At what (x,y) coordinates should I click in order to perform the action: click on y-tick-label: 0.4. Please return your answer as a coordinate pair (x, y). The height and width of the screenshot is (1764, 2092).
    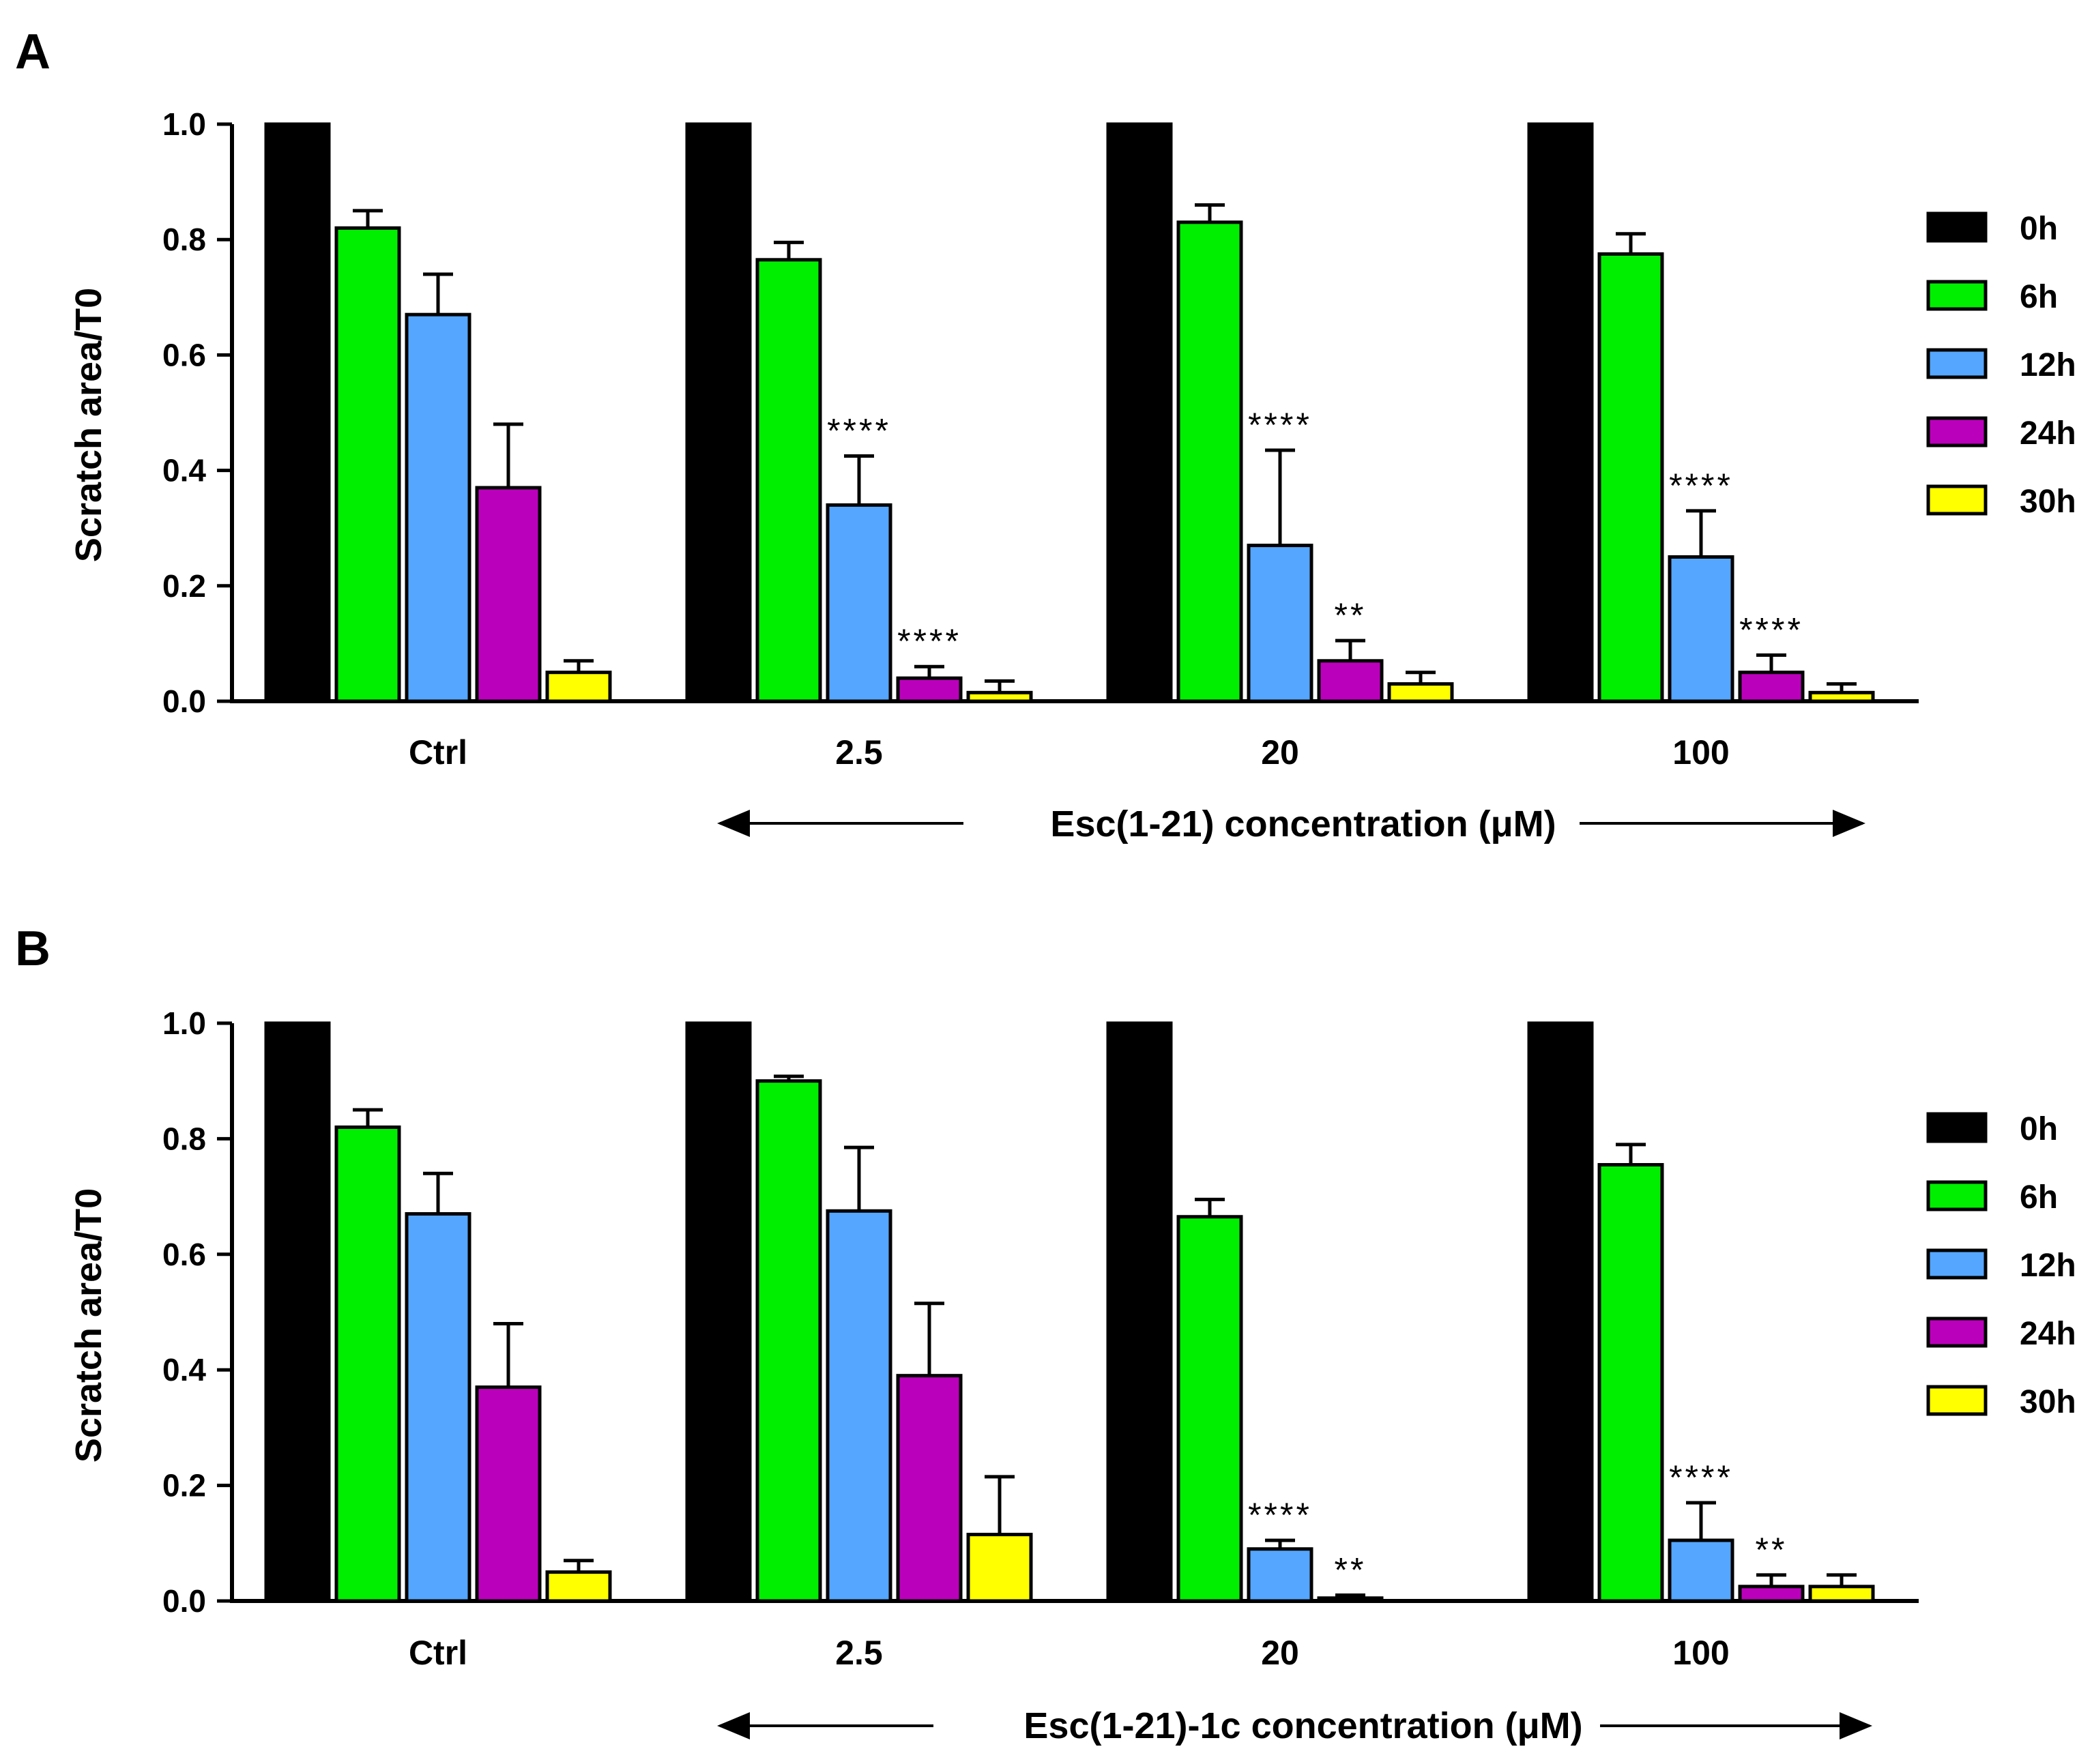
    Looking at the image, I should click on (184, 1370).